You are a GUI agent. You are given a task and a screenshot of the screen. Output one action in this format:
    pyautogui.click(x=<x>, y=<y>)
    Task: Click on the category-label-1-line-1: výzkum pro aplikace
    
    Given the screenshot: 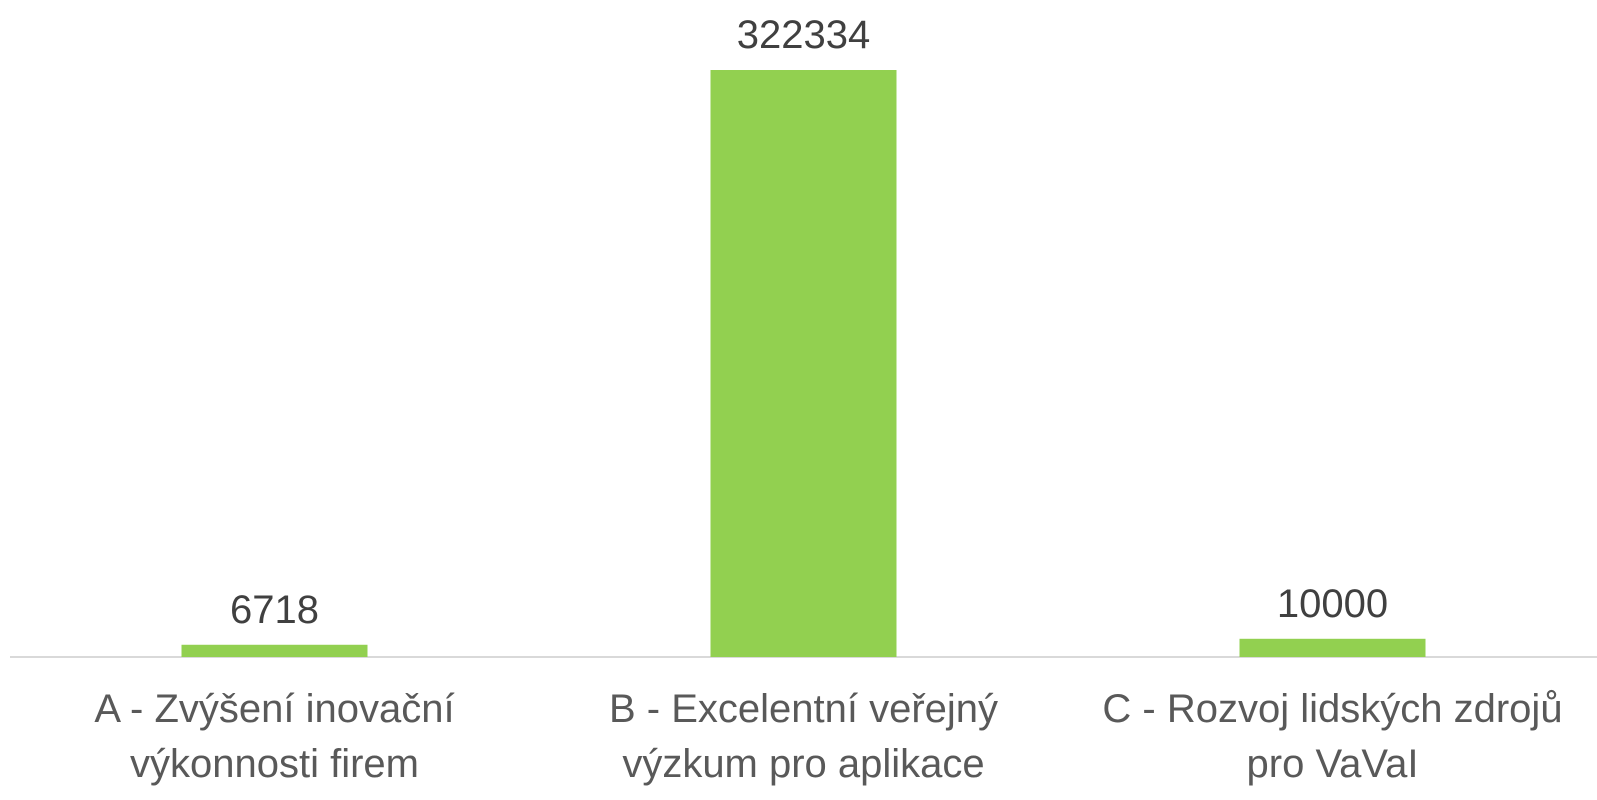 What is the action you would take?
    pyautogui.click(x=803, y=764)
    